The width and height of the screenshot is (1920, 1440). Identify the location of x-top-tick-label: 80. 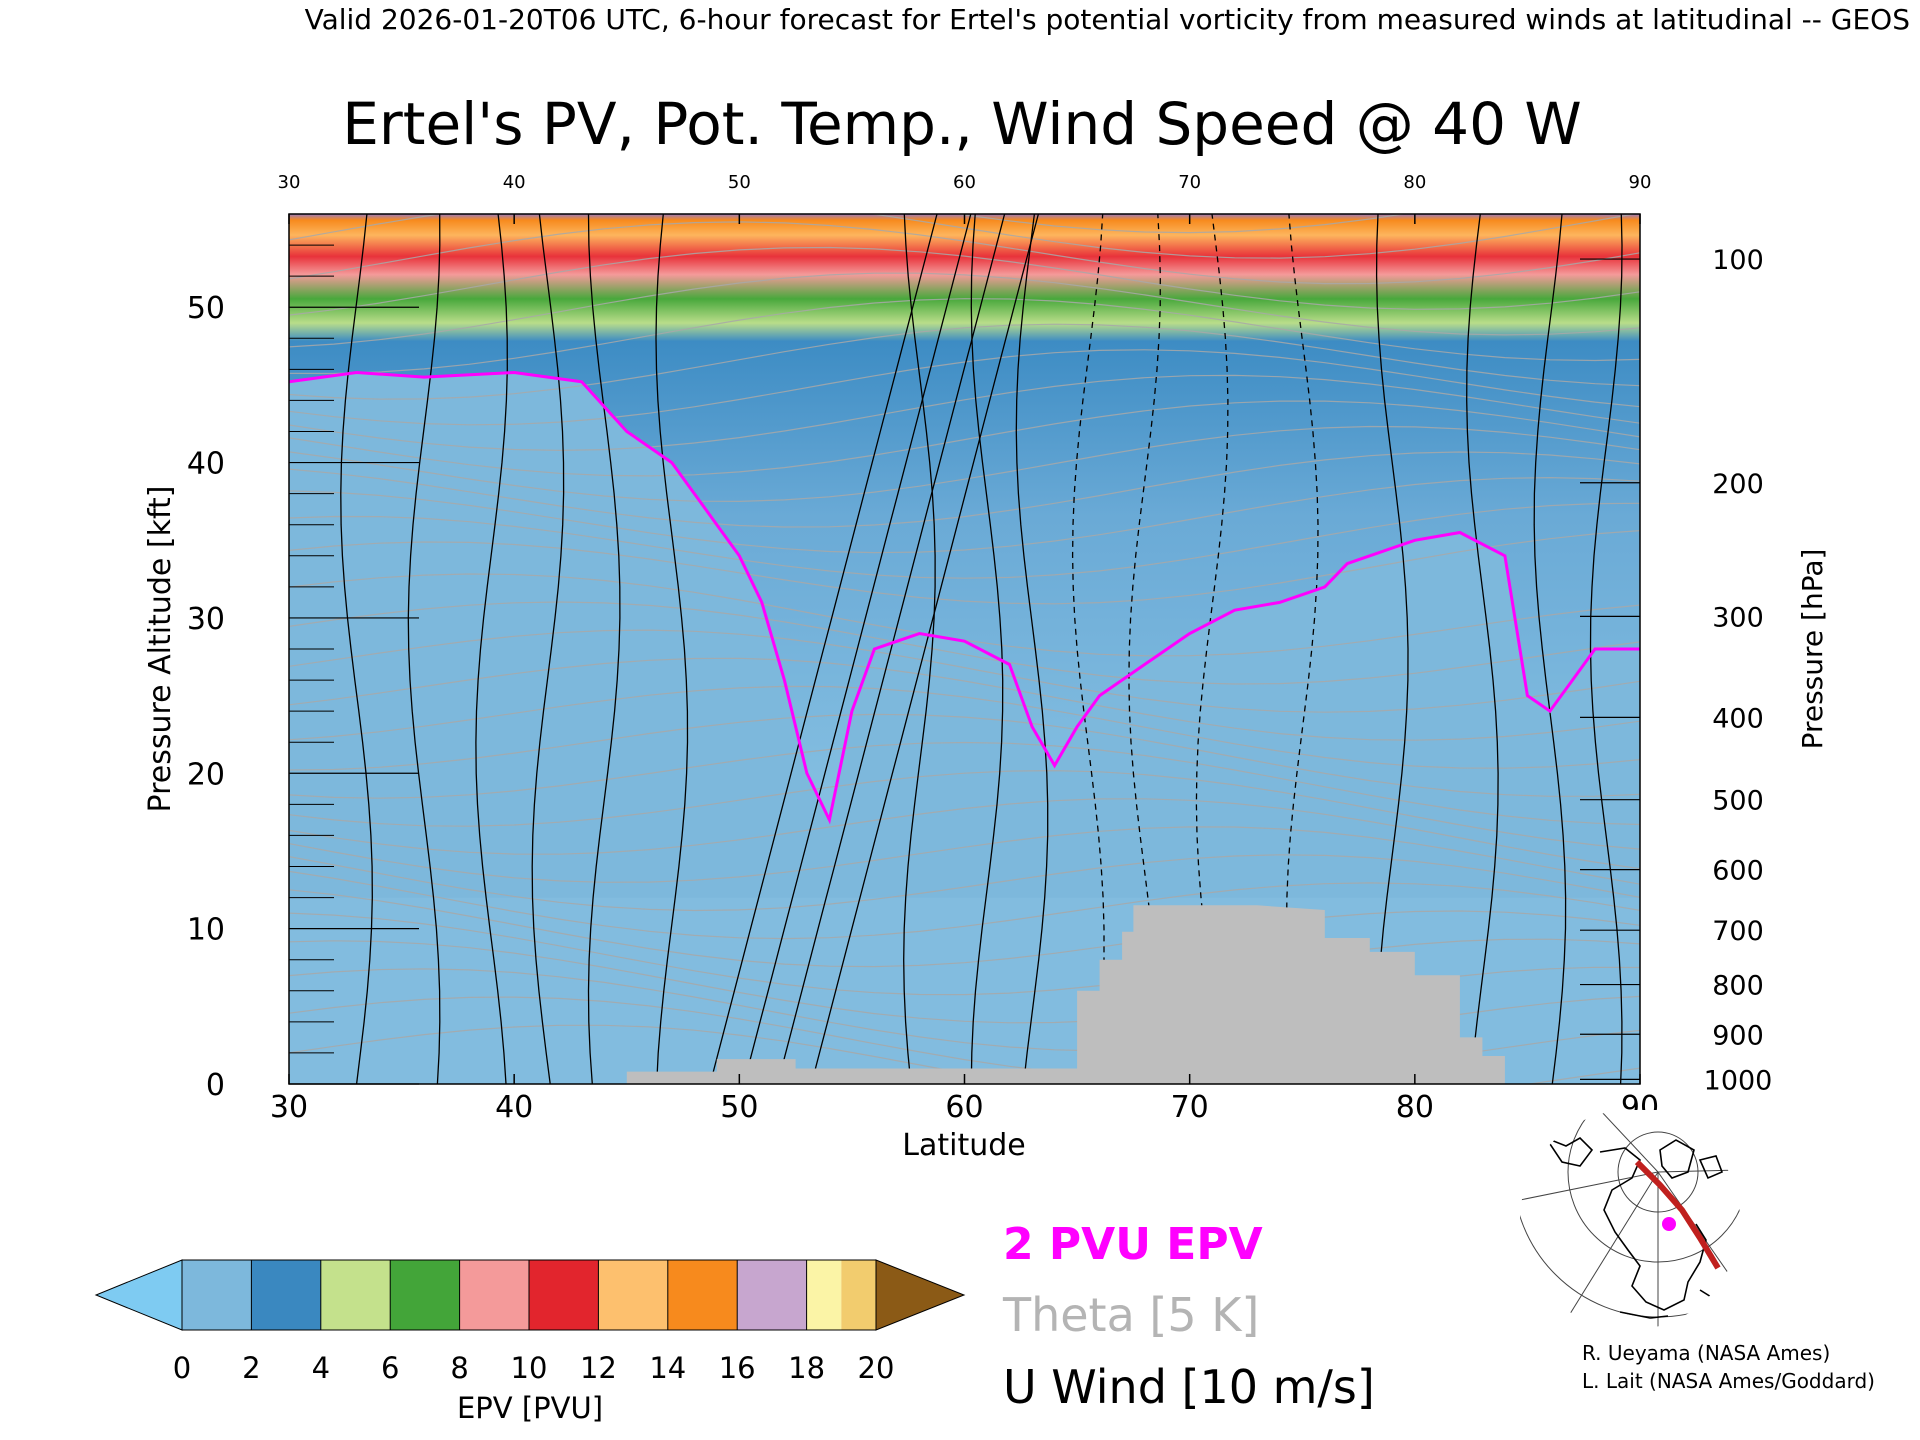
(1414, 182).